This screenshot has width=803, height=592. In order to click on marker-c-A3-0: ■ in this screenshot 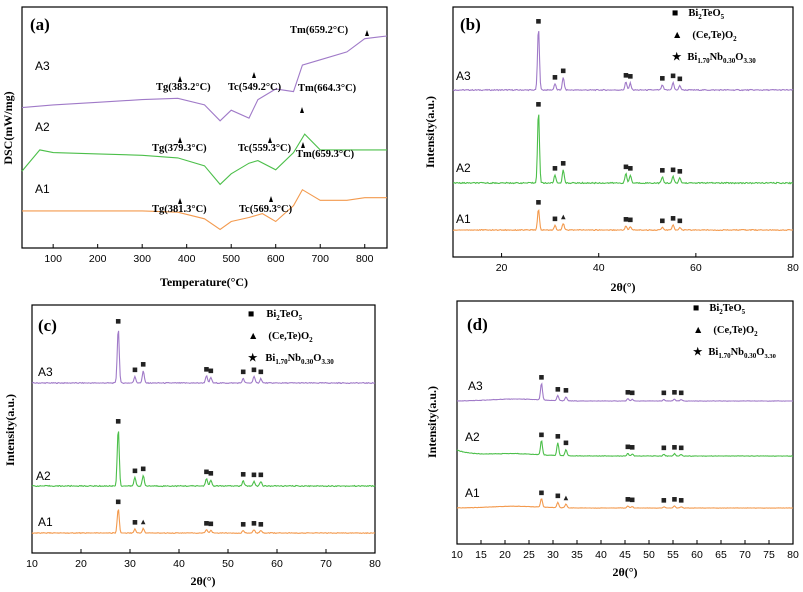, I will do `click(118, 321)`.